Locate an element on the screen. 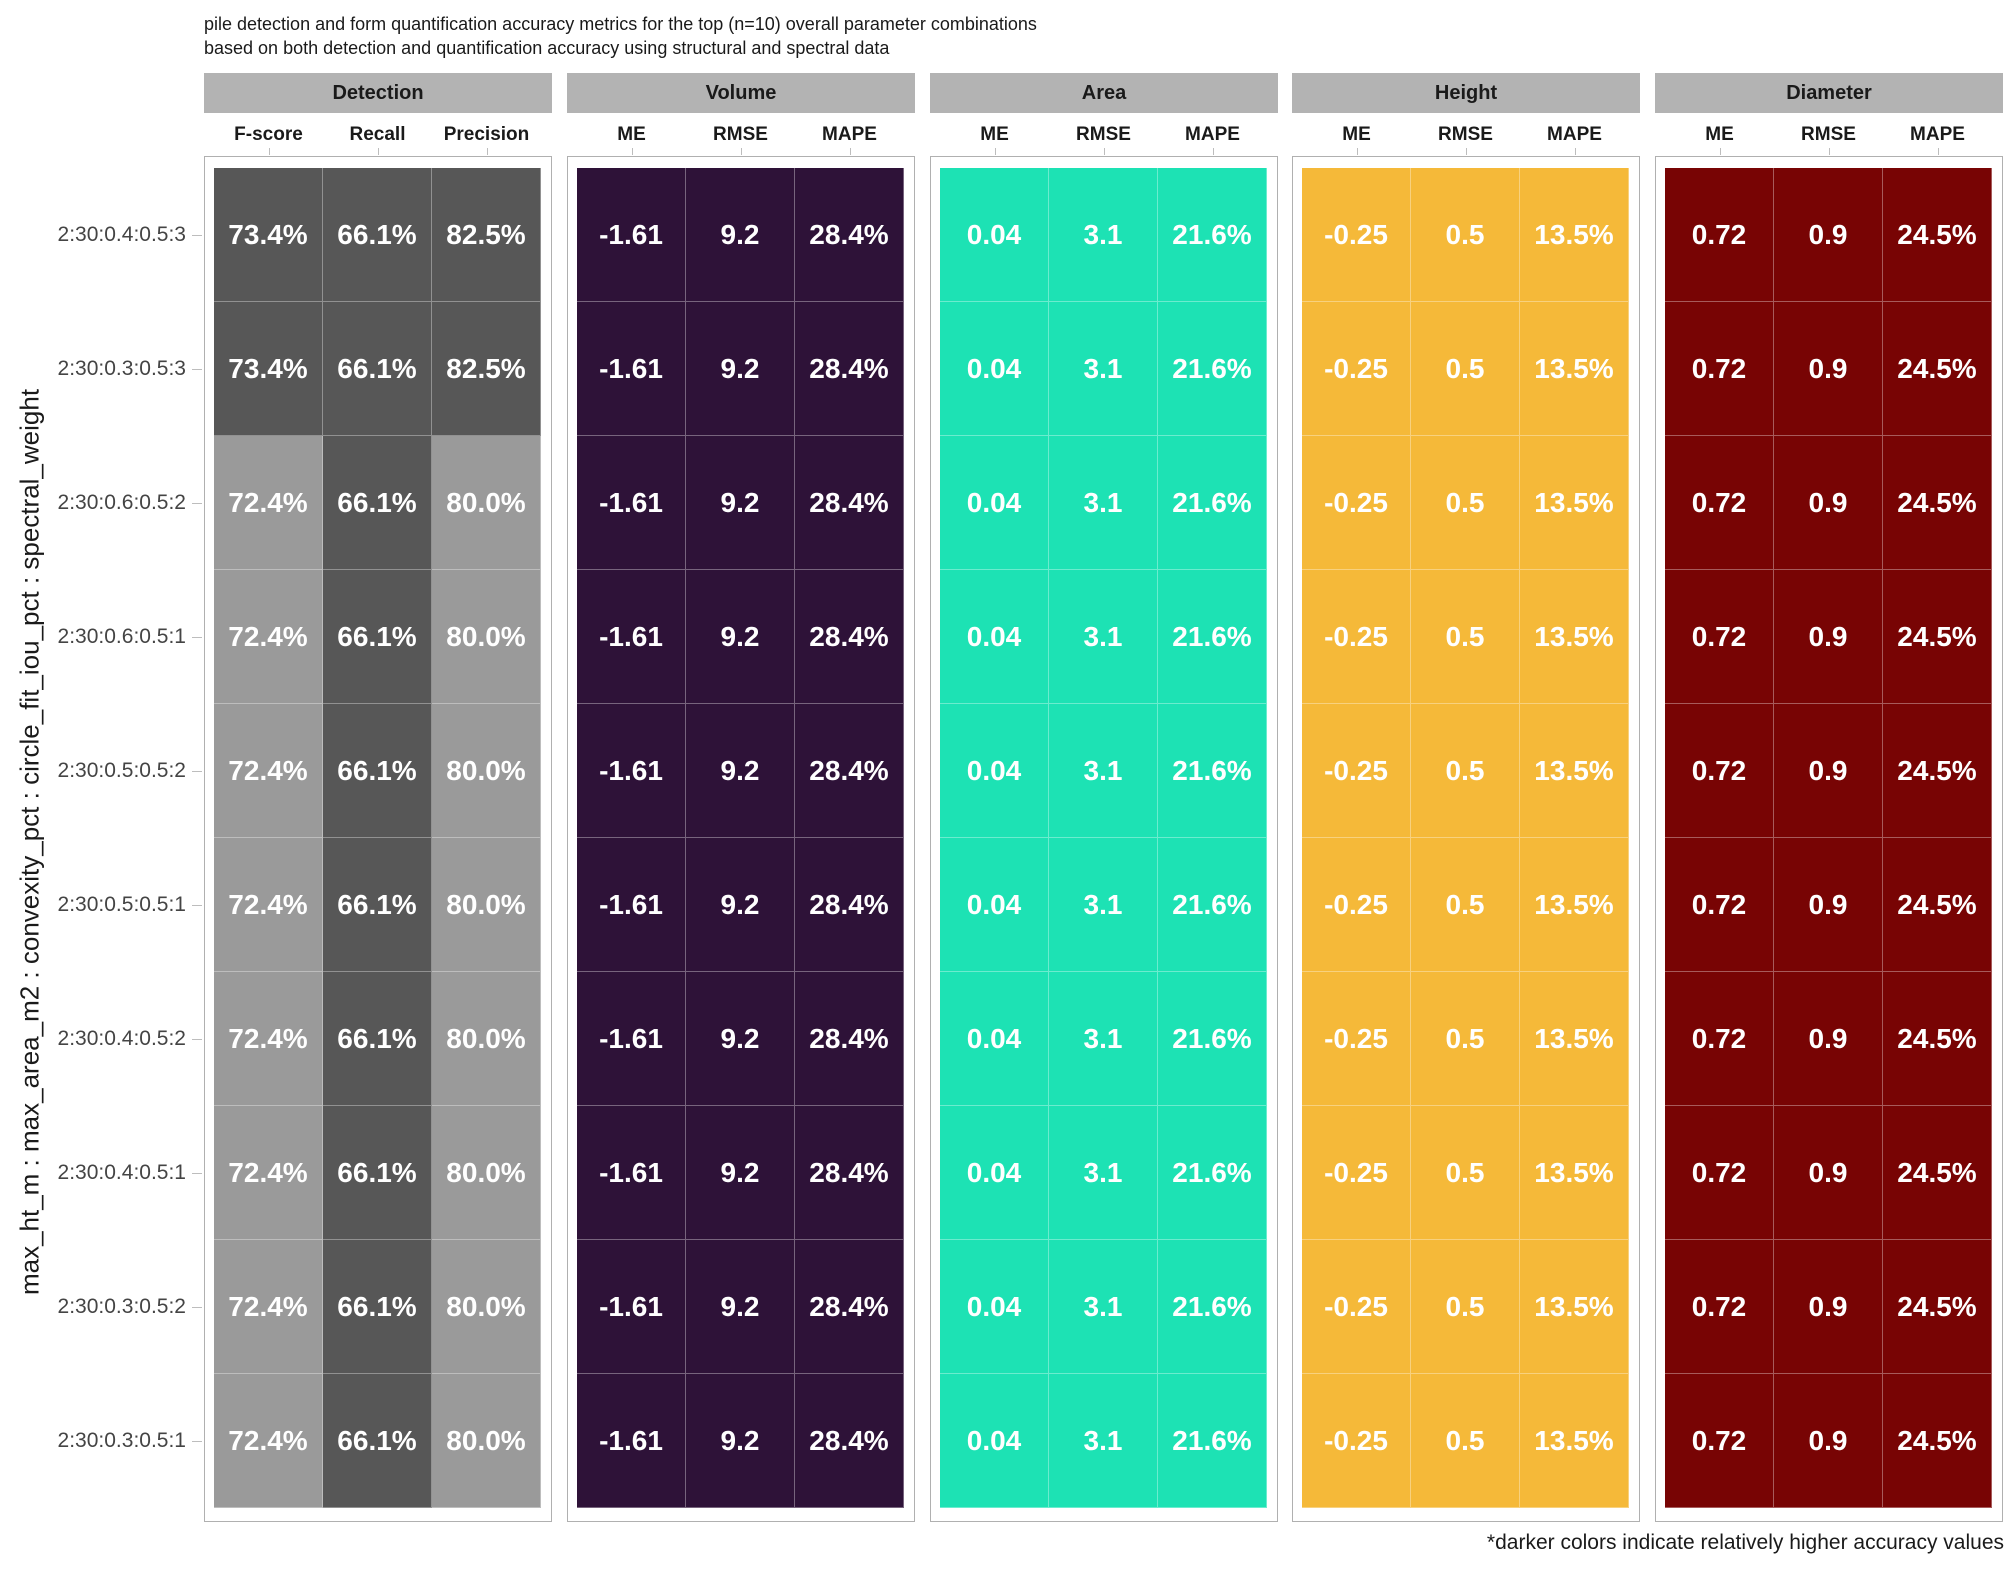 The height and width of the screenshot is (1574, 2016). column-header-diameter-me: ME is located at coordinates (1719, 134).